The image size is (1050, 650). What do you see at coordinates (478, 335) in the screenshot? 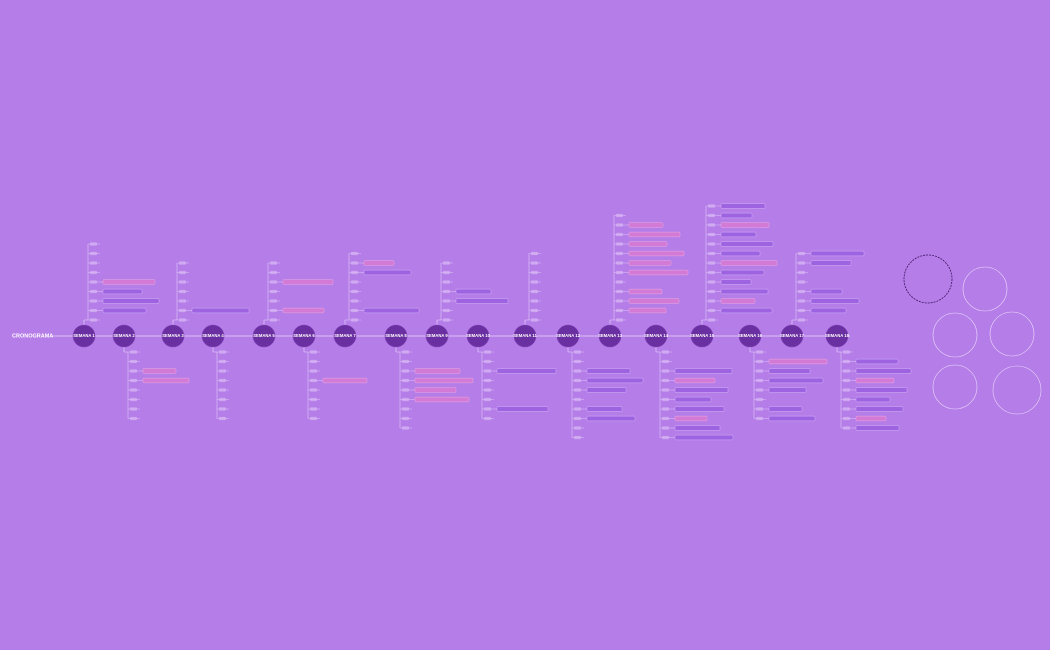
I see `week-label: SEMANA 10` at bounding box center [478, 335].